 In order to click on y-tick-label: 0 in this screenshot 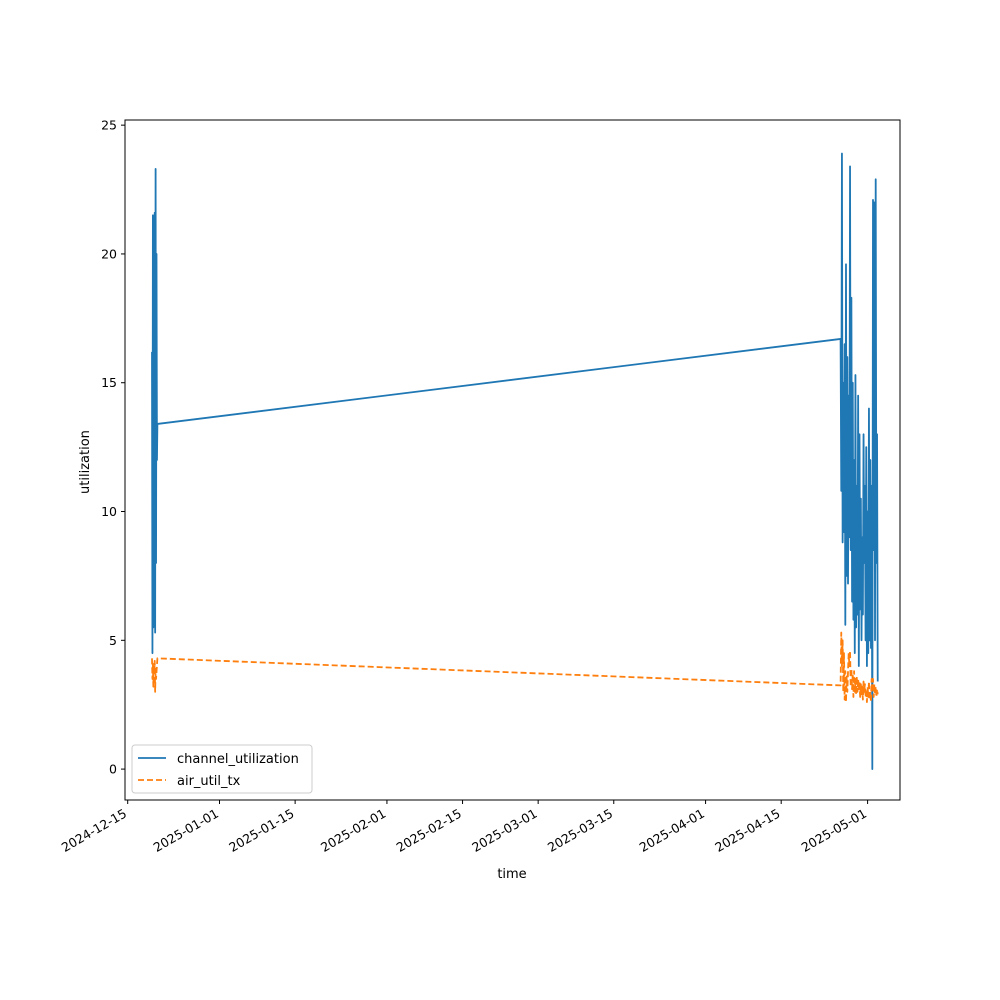, I will do `click(113, 769)`.